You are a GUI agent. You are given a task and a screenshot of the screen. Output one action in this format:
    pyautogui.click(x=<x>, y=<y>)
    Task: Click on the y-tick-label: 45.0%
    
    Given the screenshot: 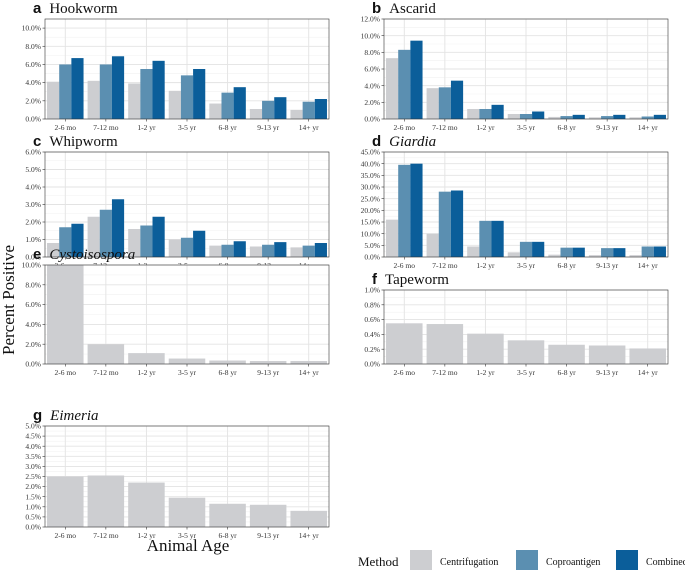 What is the action you would take?
    pyautogui.click(x=370, y=152)
    